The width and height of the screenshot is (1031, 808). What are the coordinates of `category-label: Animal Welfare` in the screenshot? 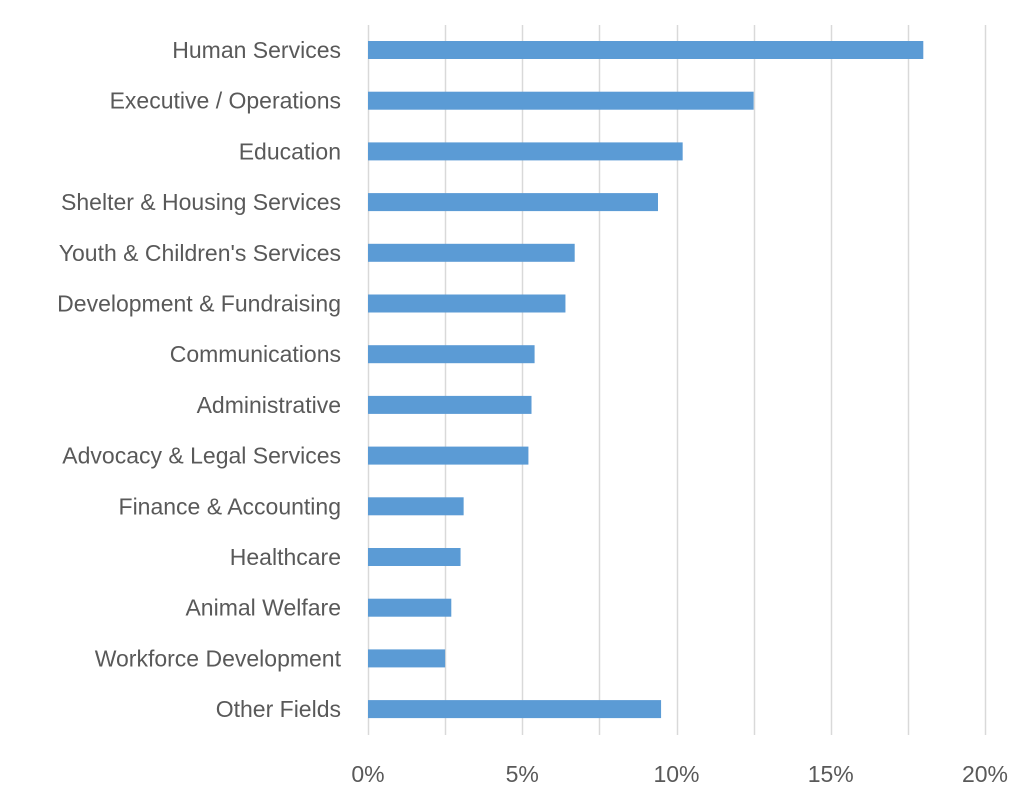 It's located at (263, 608).